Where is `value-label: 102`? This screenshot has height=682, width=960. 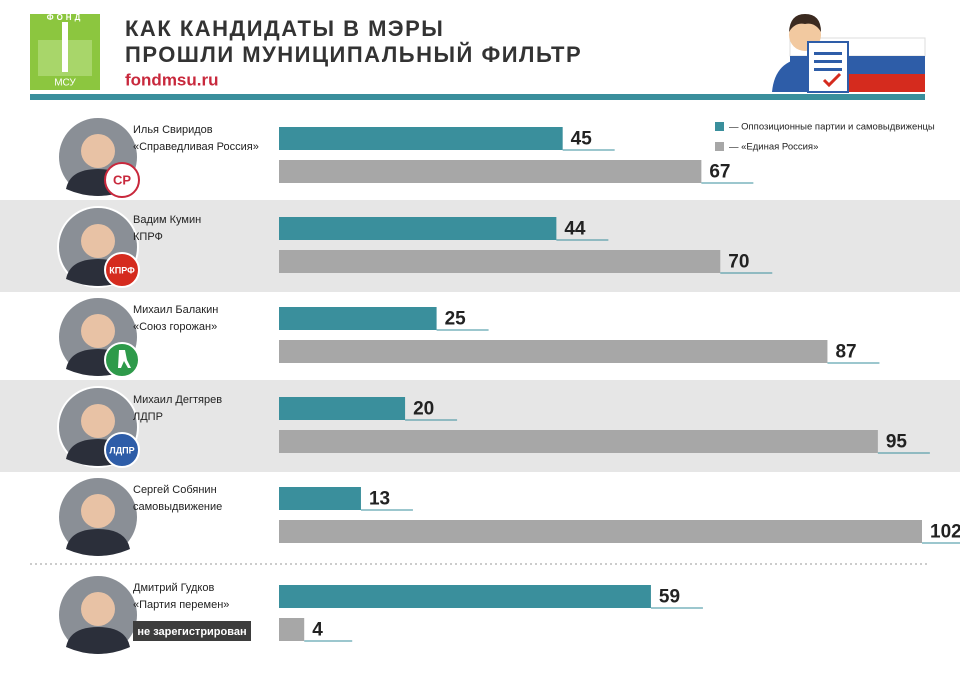 value-label: 102 is located at coordinates (945, 532).